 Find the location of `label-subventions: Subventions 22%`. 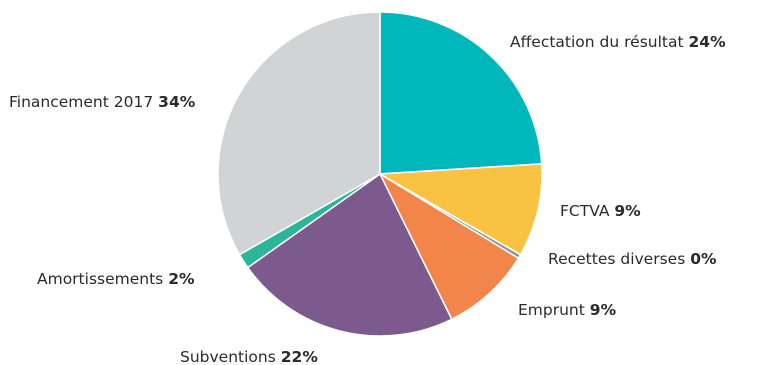

label-subventions: Subventions 22% is located at coordinates (249, 356).